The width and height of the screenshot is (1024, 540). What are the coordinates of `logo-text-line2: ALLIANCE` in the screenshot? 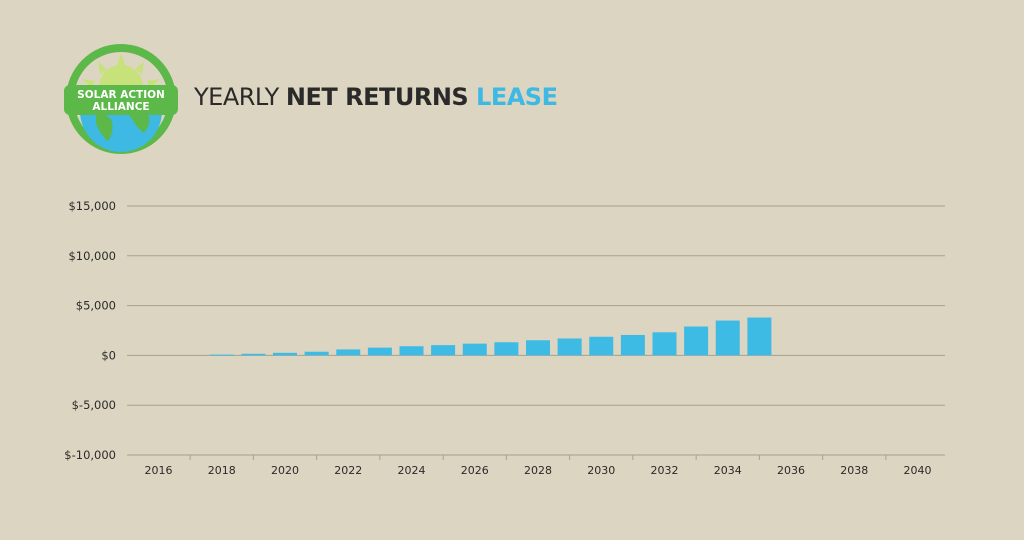 It's located at (120, 107).